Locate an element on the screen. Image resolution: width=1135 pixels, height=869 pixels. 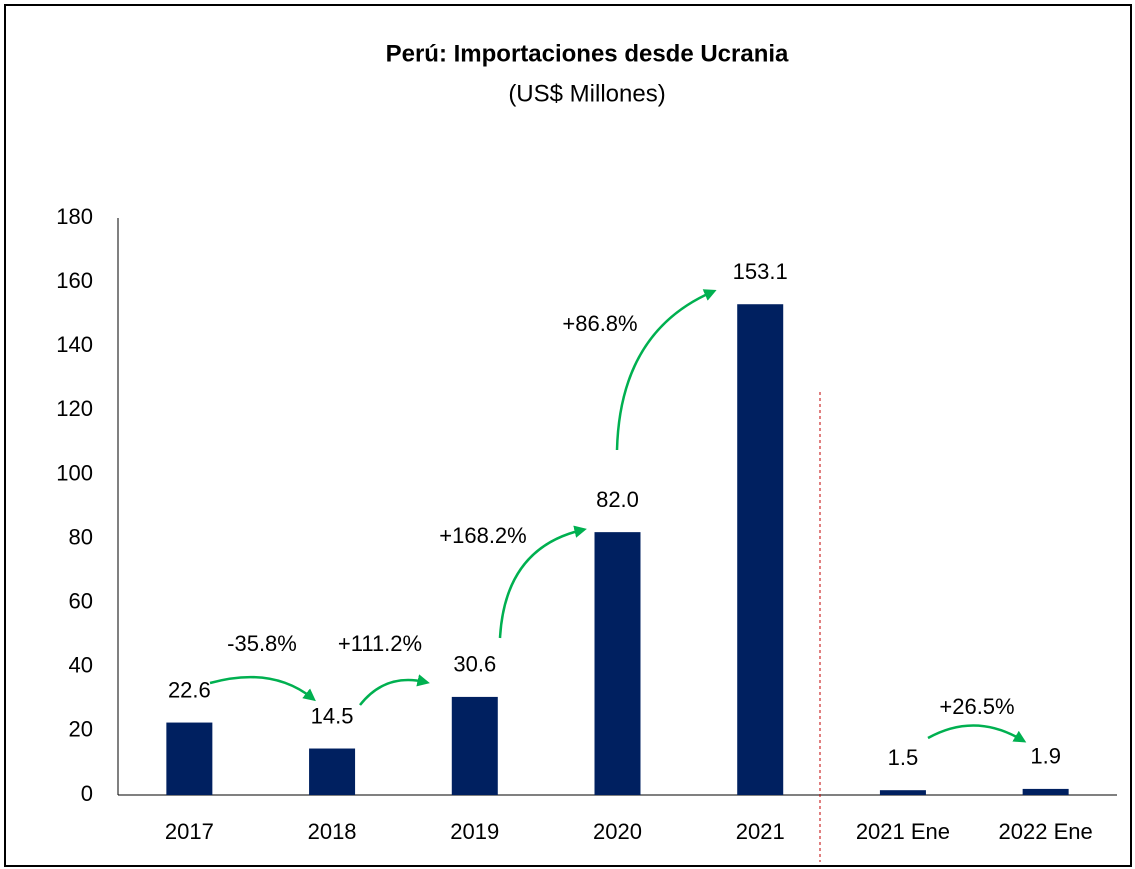
value-label: 153.1 is located at coordinates (760, 271).